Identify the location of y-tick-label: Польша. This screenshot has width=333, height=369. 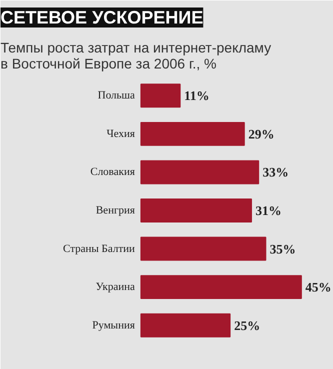
(117, 96).